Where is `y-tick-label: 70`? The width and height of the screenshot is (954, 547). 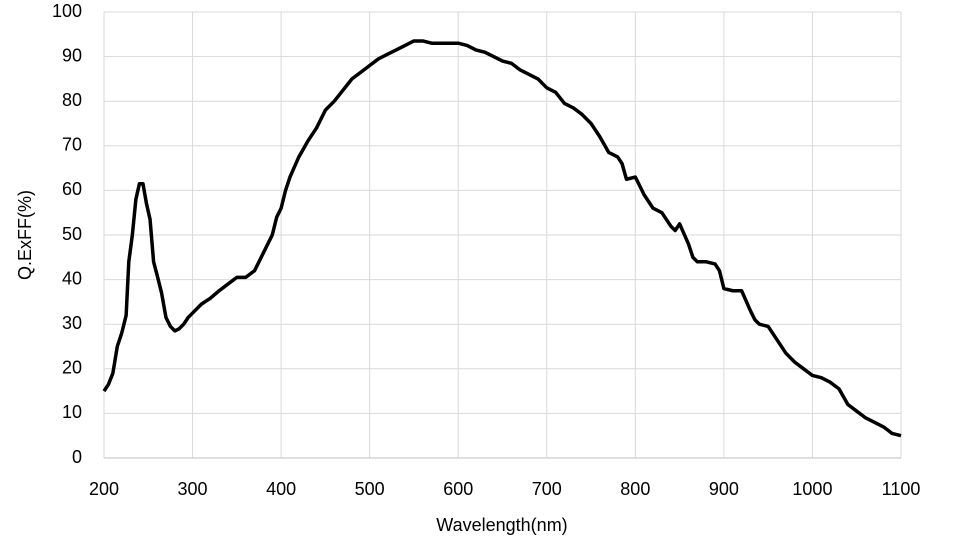
y-tick-label: 70 is located at coordinates (72, 145).